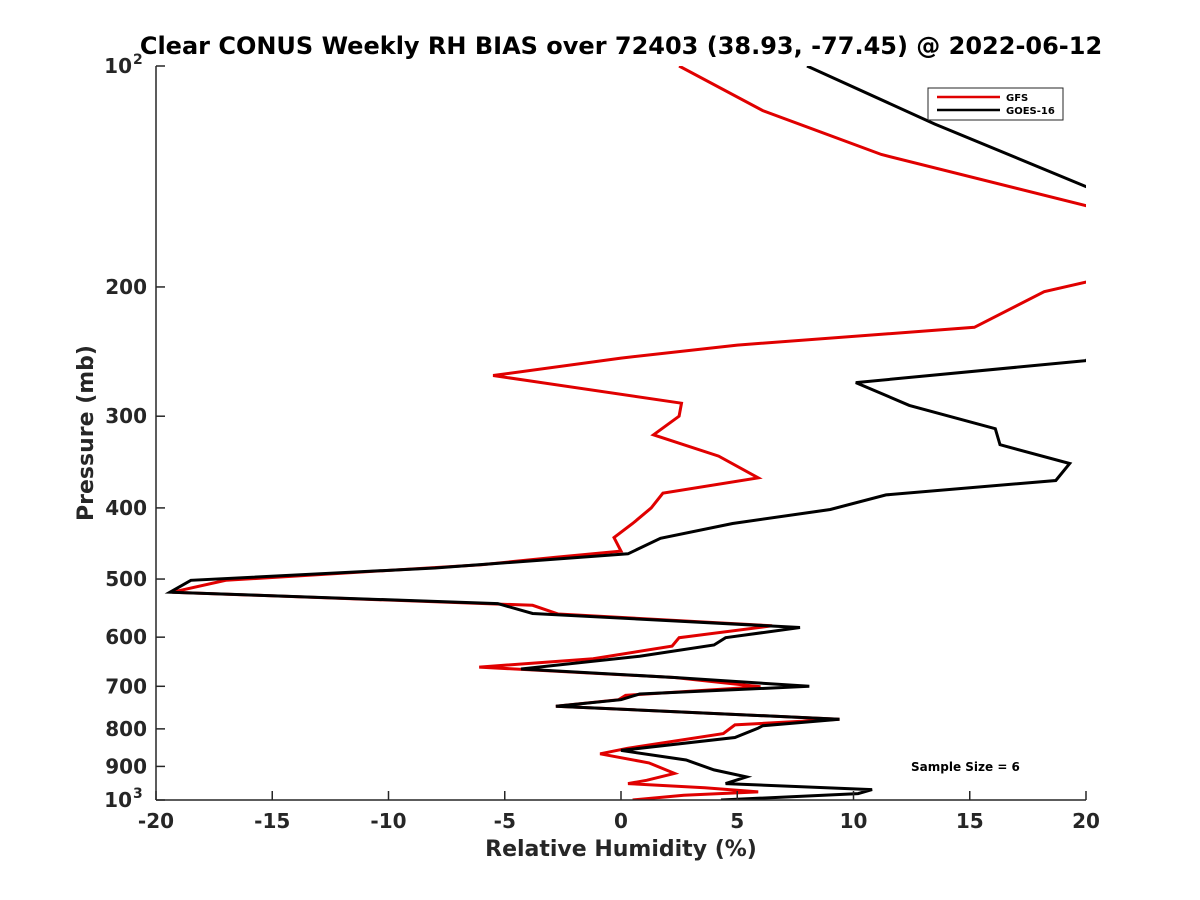  I want to click on x-tick-label: -5, so click(505, 821).